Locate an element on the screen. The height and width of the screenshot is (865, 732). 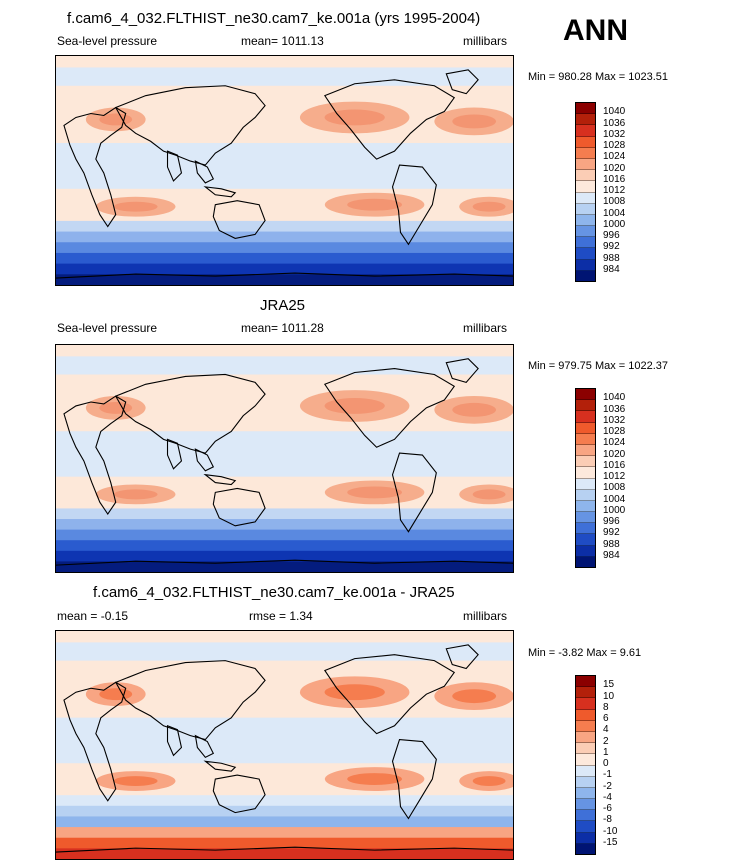
colorbar-tick-label: 1036 is located at coordinates (614, 123).